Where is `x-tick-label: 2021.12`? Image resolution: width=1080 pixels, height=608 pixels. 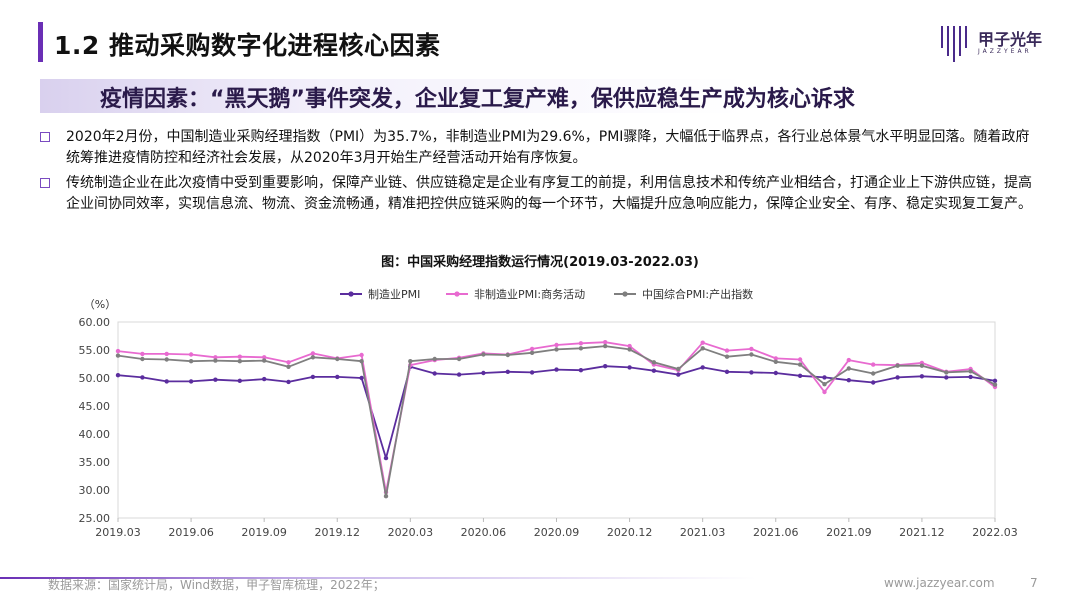 x-tick-label: 2021.12 is located at coordinates (922, 532).